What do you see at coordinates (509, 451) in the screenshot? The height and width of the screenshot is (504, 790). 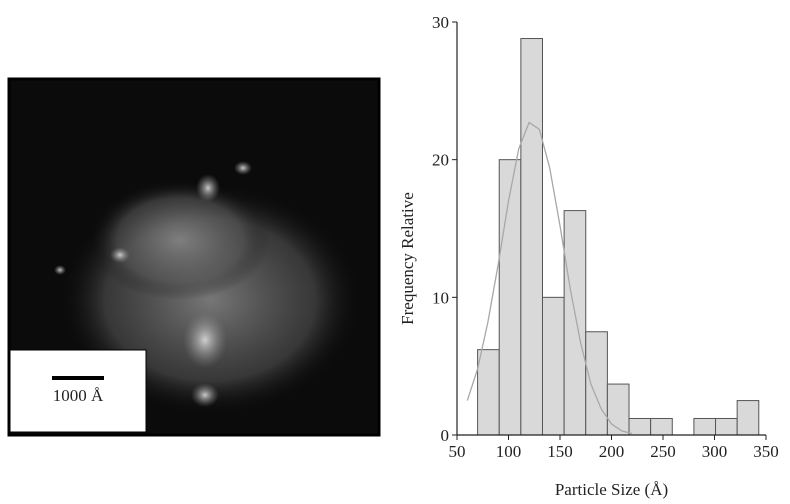 I see `x-tick-label: 100` at bounding box center [509, 451].